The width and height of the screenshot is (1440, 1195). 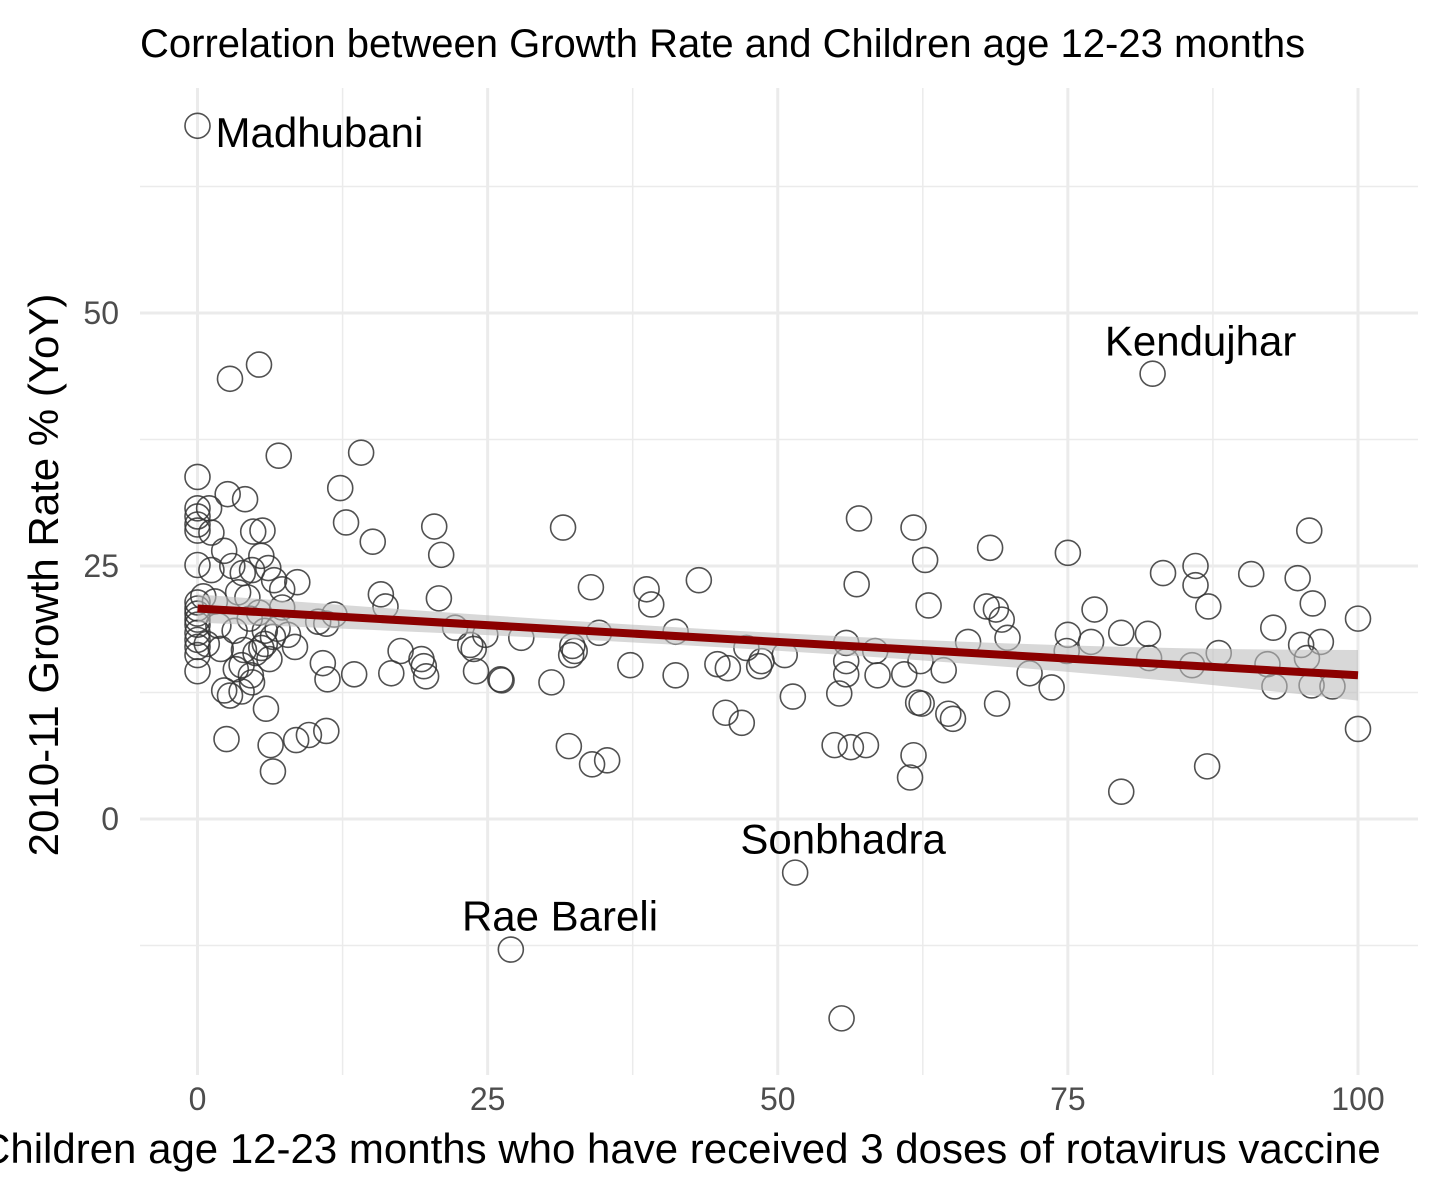 I want to click on trend-layer, so click(x=778, y=647).